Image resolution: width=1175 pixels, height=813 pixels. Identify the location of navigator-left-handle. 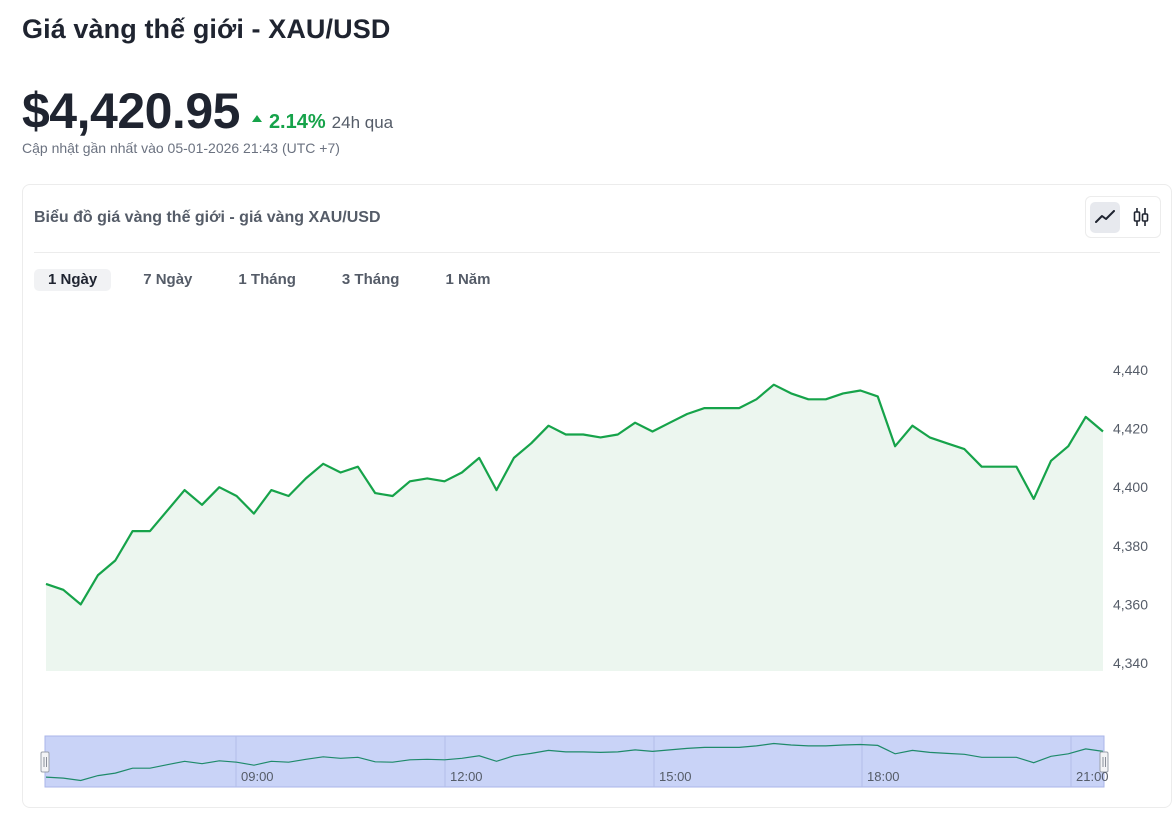
(45, 762).